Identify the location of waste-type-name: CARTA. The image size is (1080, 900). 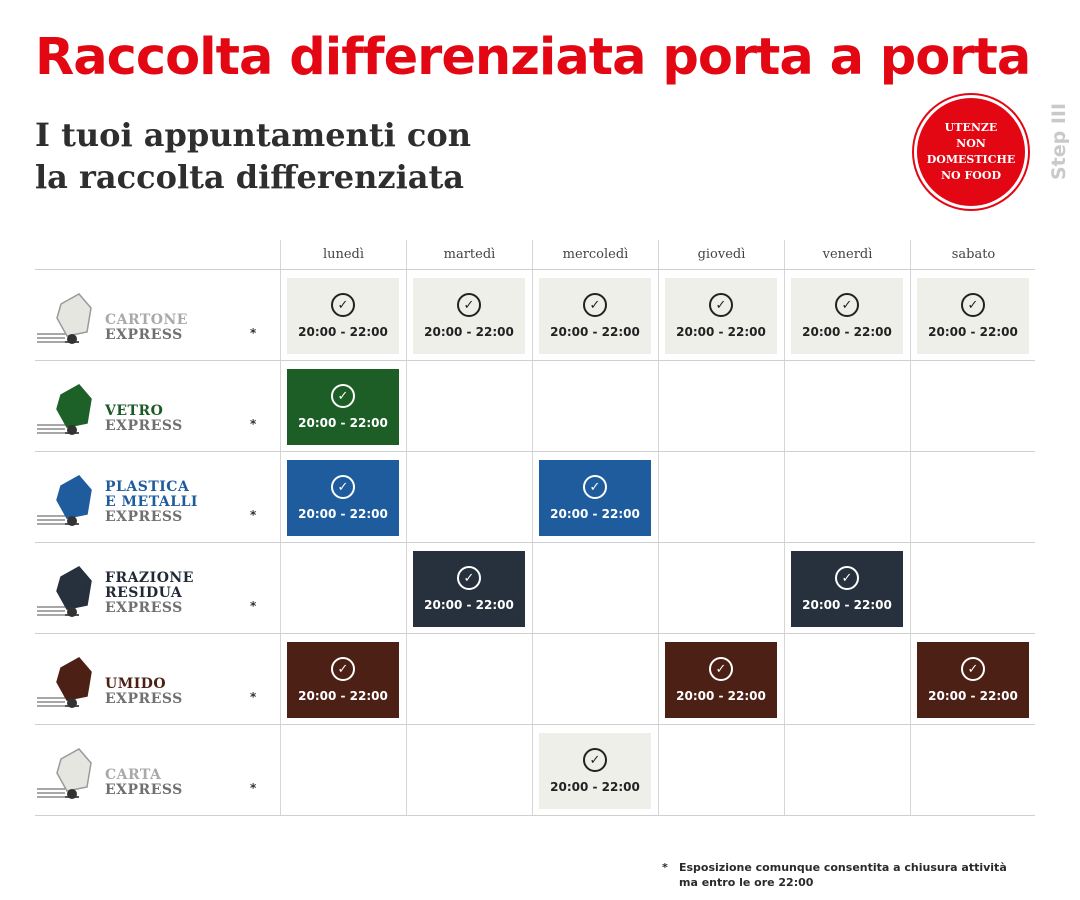
(133, 775).